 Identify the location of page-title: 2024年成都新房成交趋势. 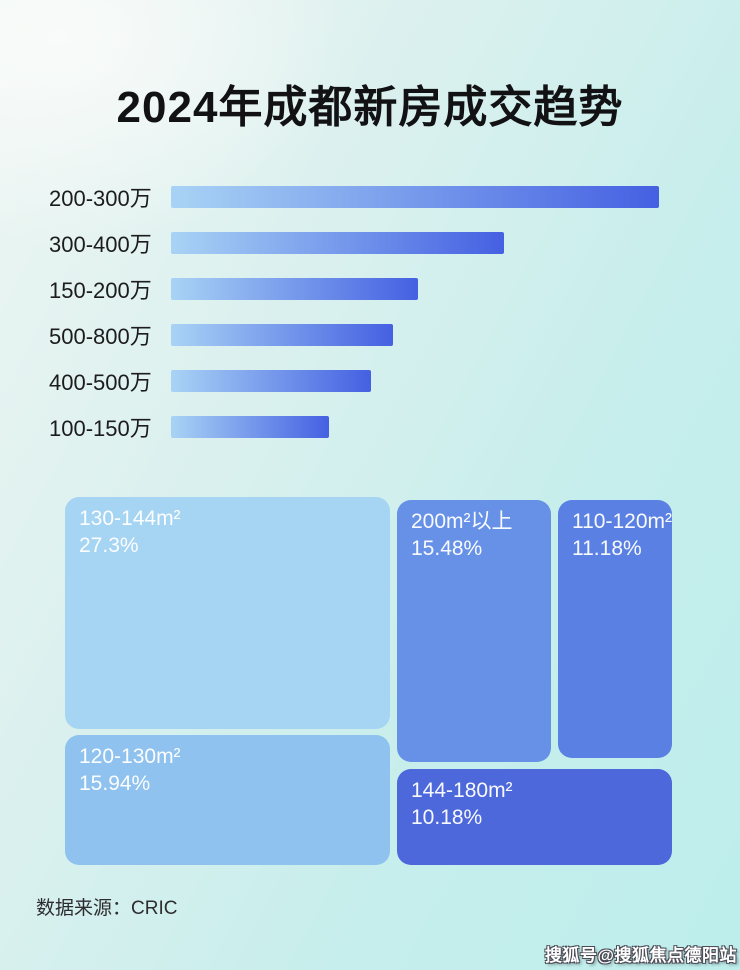
(370, 108).